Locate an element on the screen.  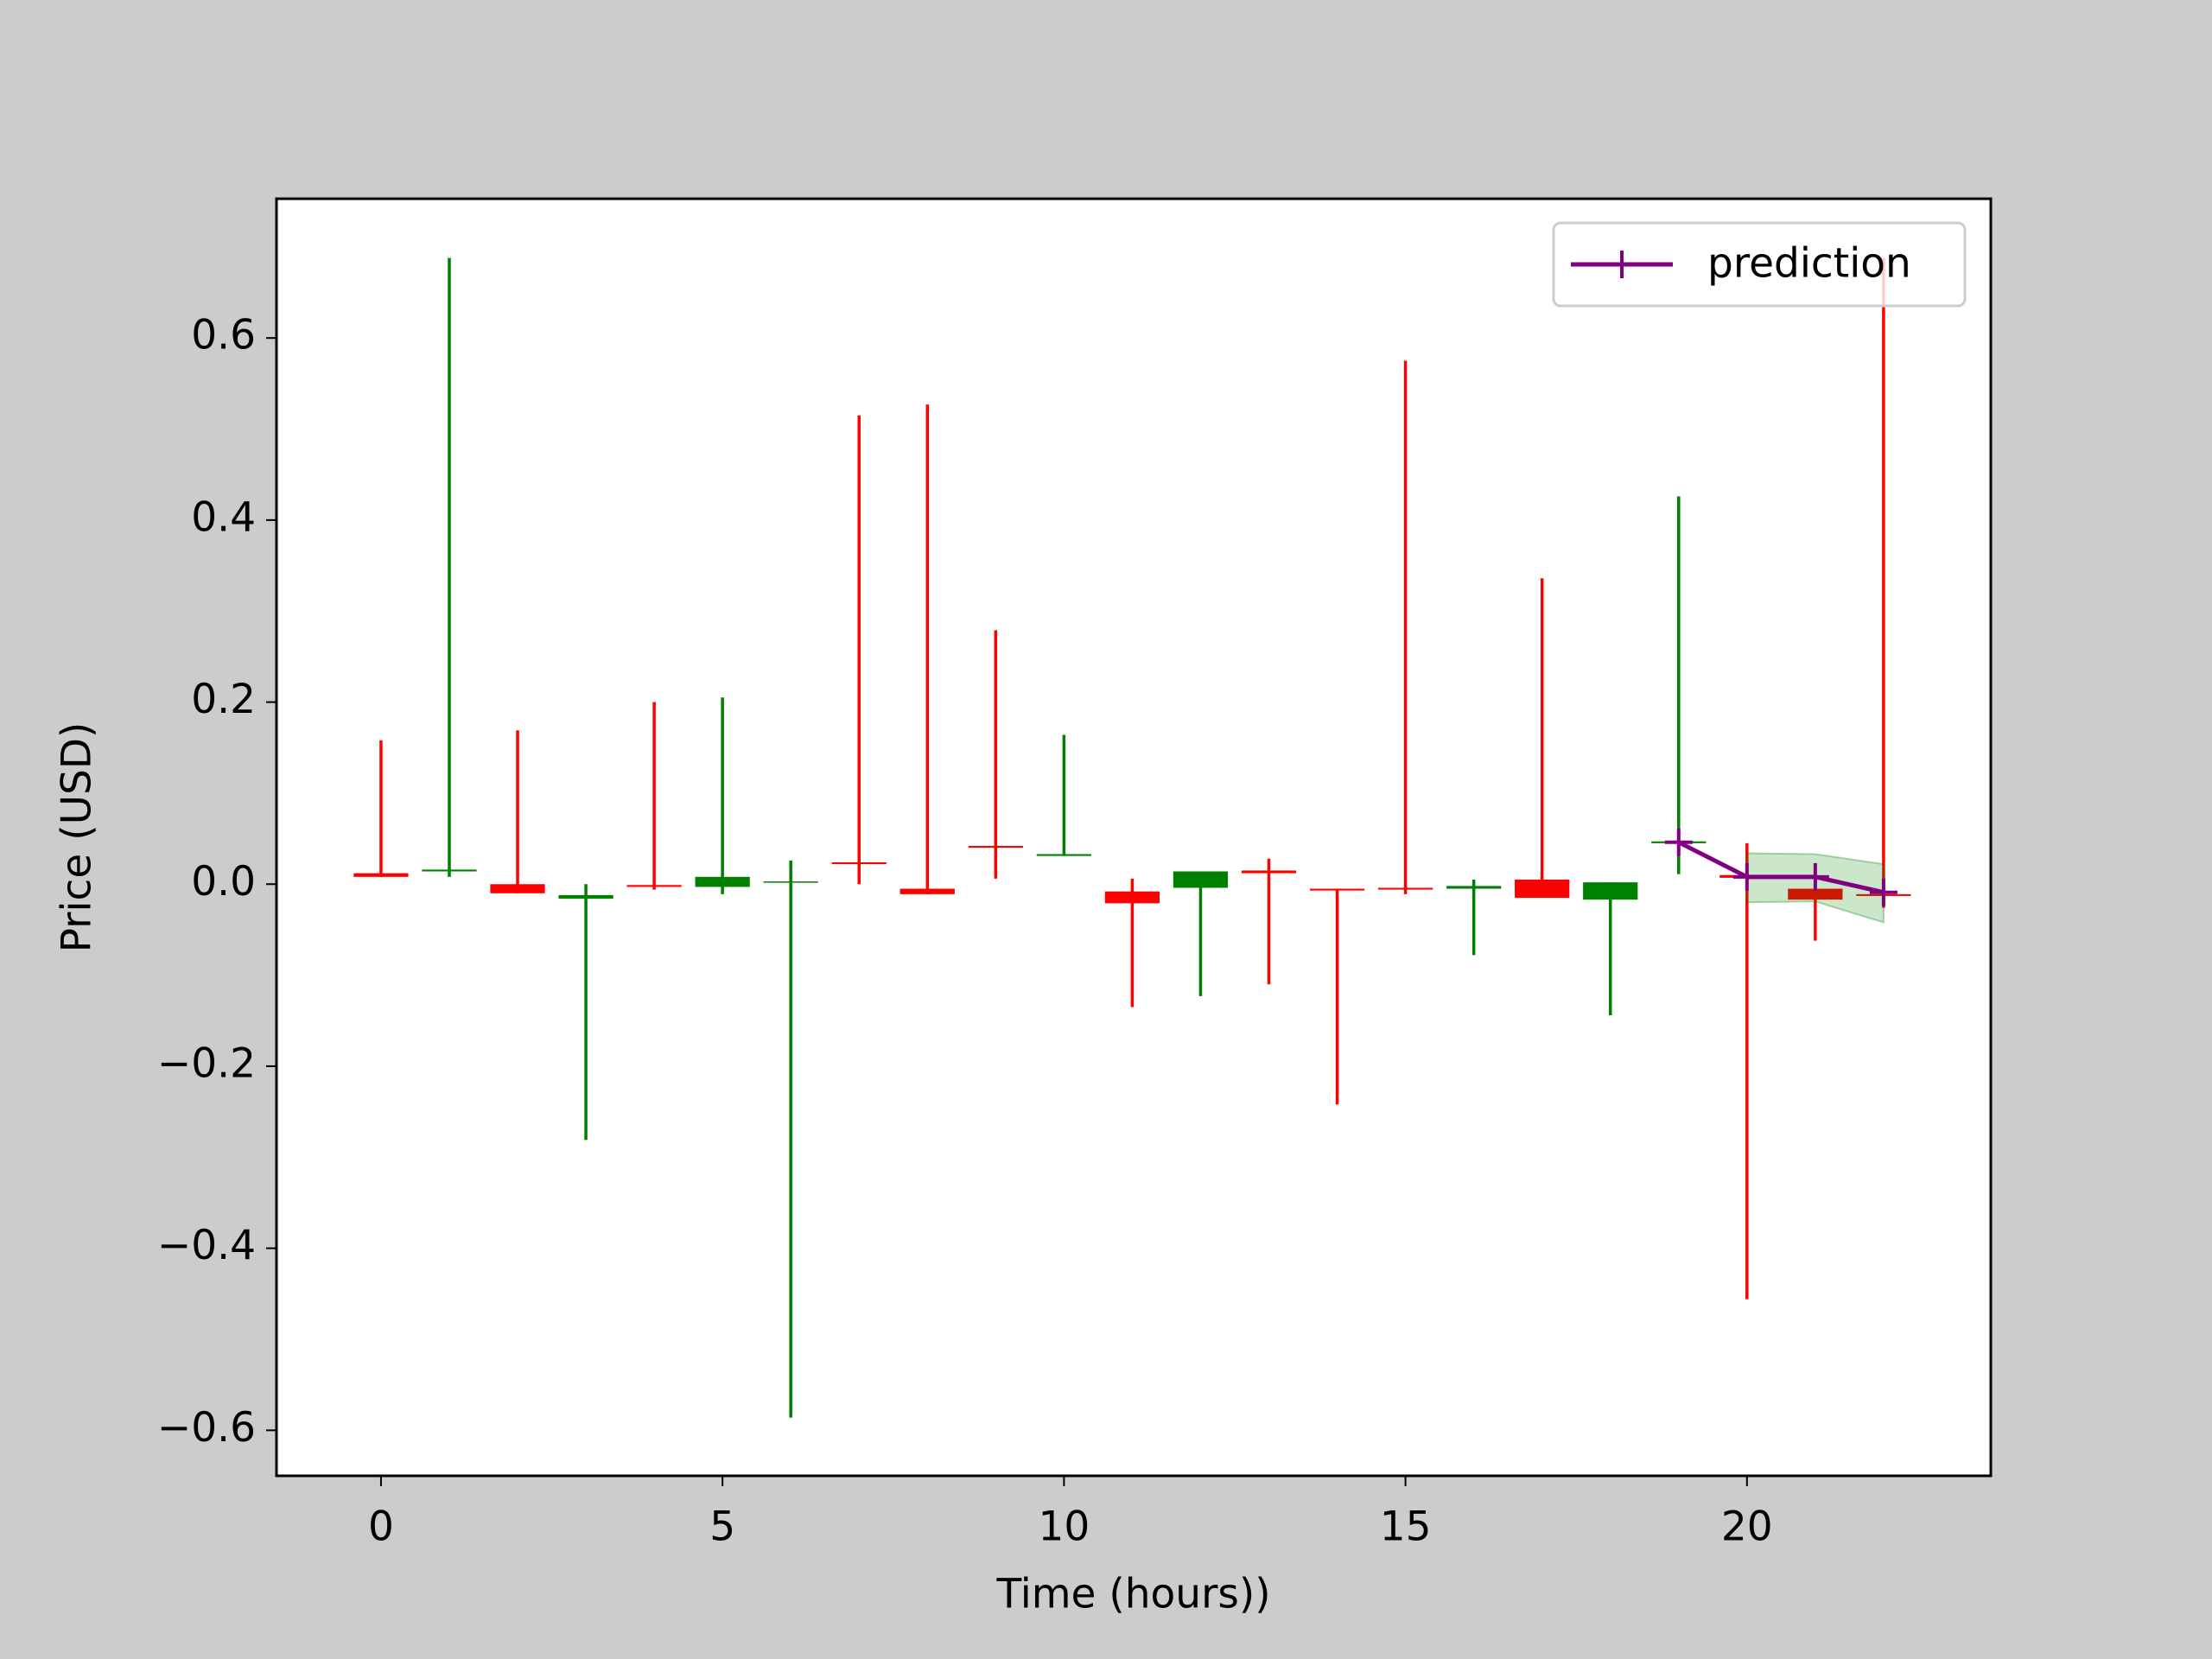
y-tick-label: −0.6 is located at coordinates (206, 1428).